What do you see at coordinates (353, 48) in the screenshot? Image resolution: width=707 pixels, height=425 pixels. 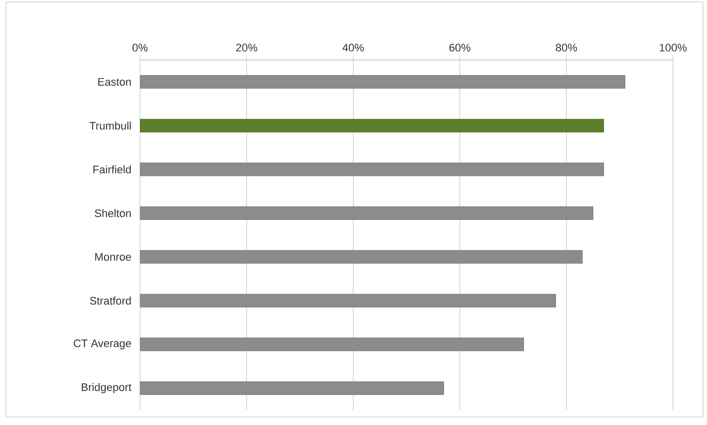 I see `x-tick-label: 40%` at bounding box center [353, 48].